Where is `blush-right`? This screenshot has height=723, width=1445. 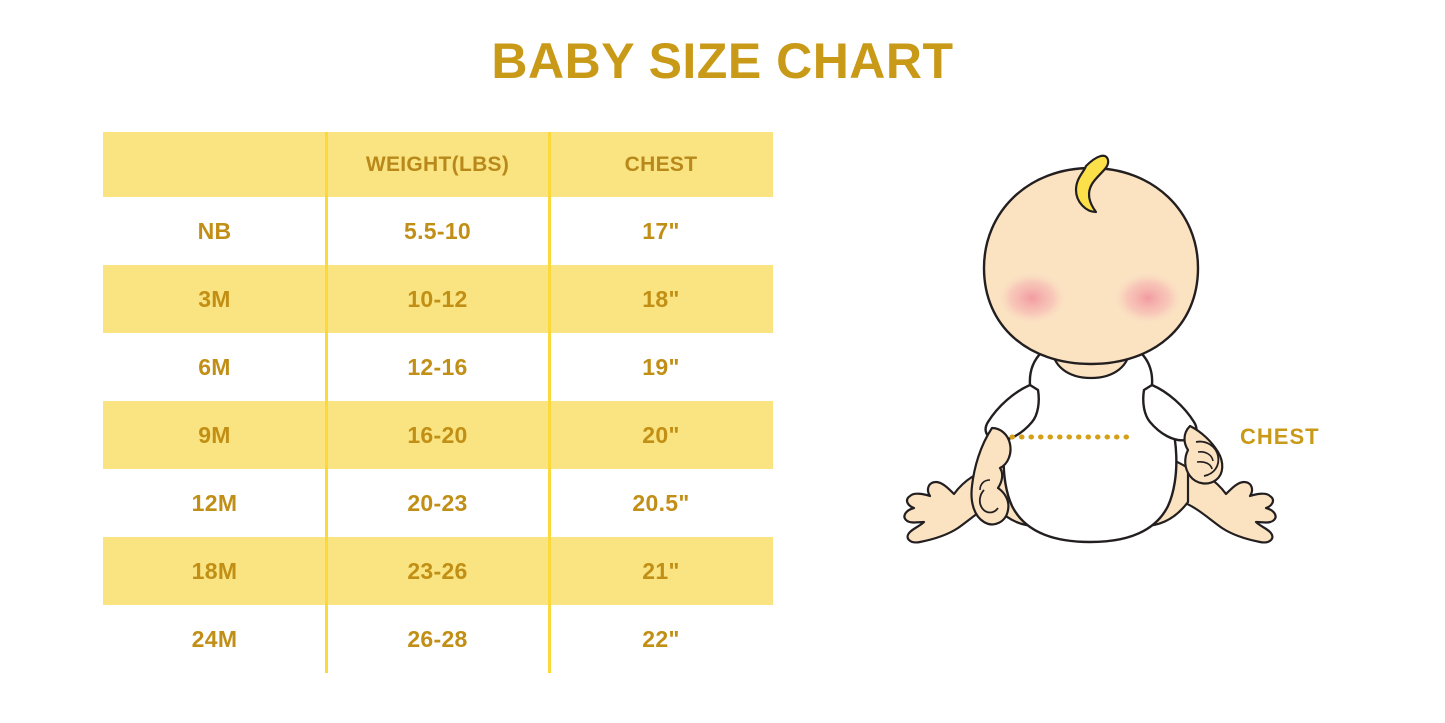 blush-right is located at coordinates (1148, 298).